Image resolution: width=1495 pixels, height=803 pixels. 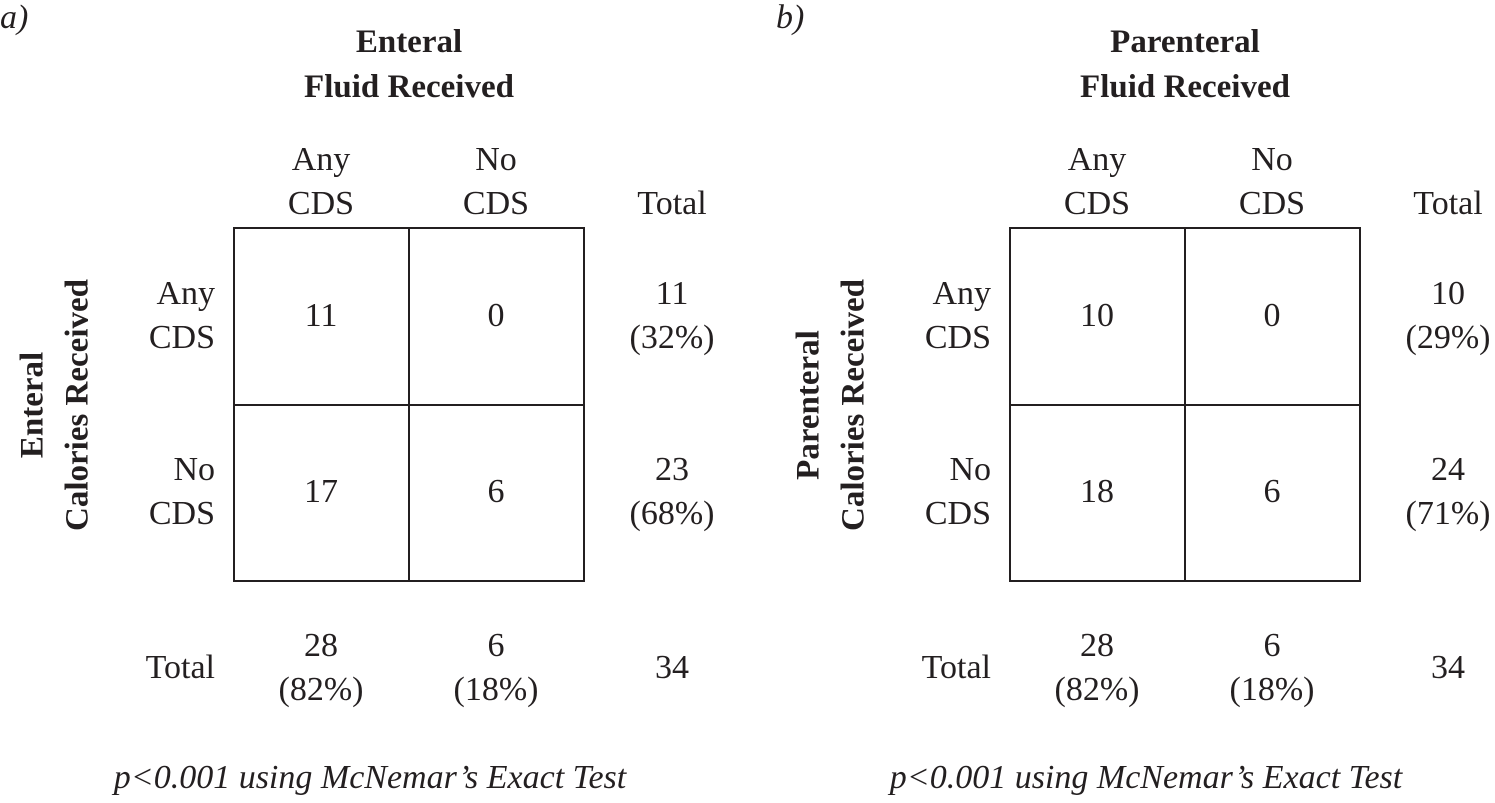 I want to click on row-title: Enteral, so click(x=33, y=405).